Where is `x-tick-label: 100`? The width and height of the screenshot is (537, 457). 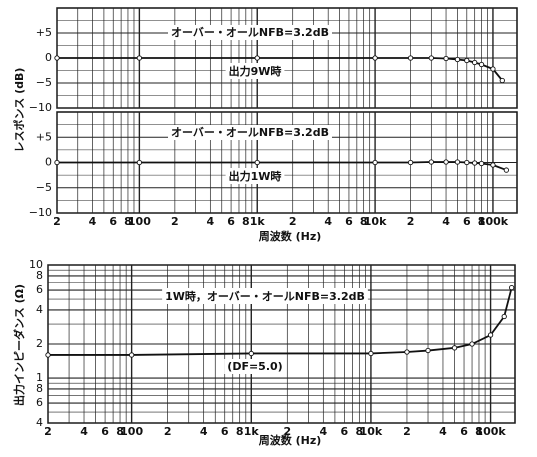 x-tick-label: 100 is located at coordinates (139, 221).